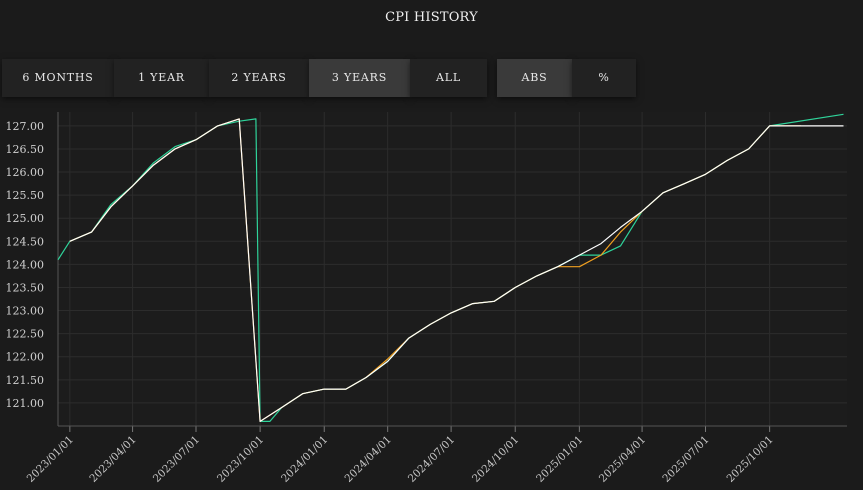  I want to click on x-tick-label: 2024/04/01, so click(368, 459).